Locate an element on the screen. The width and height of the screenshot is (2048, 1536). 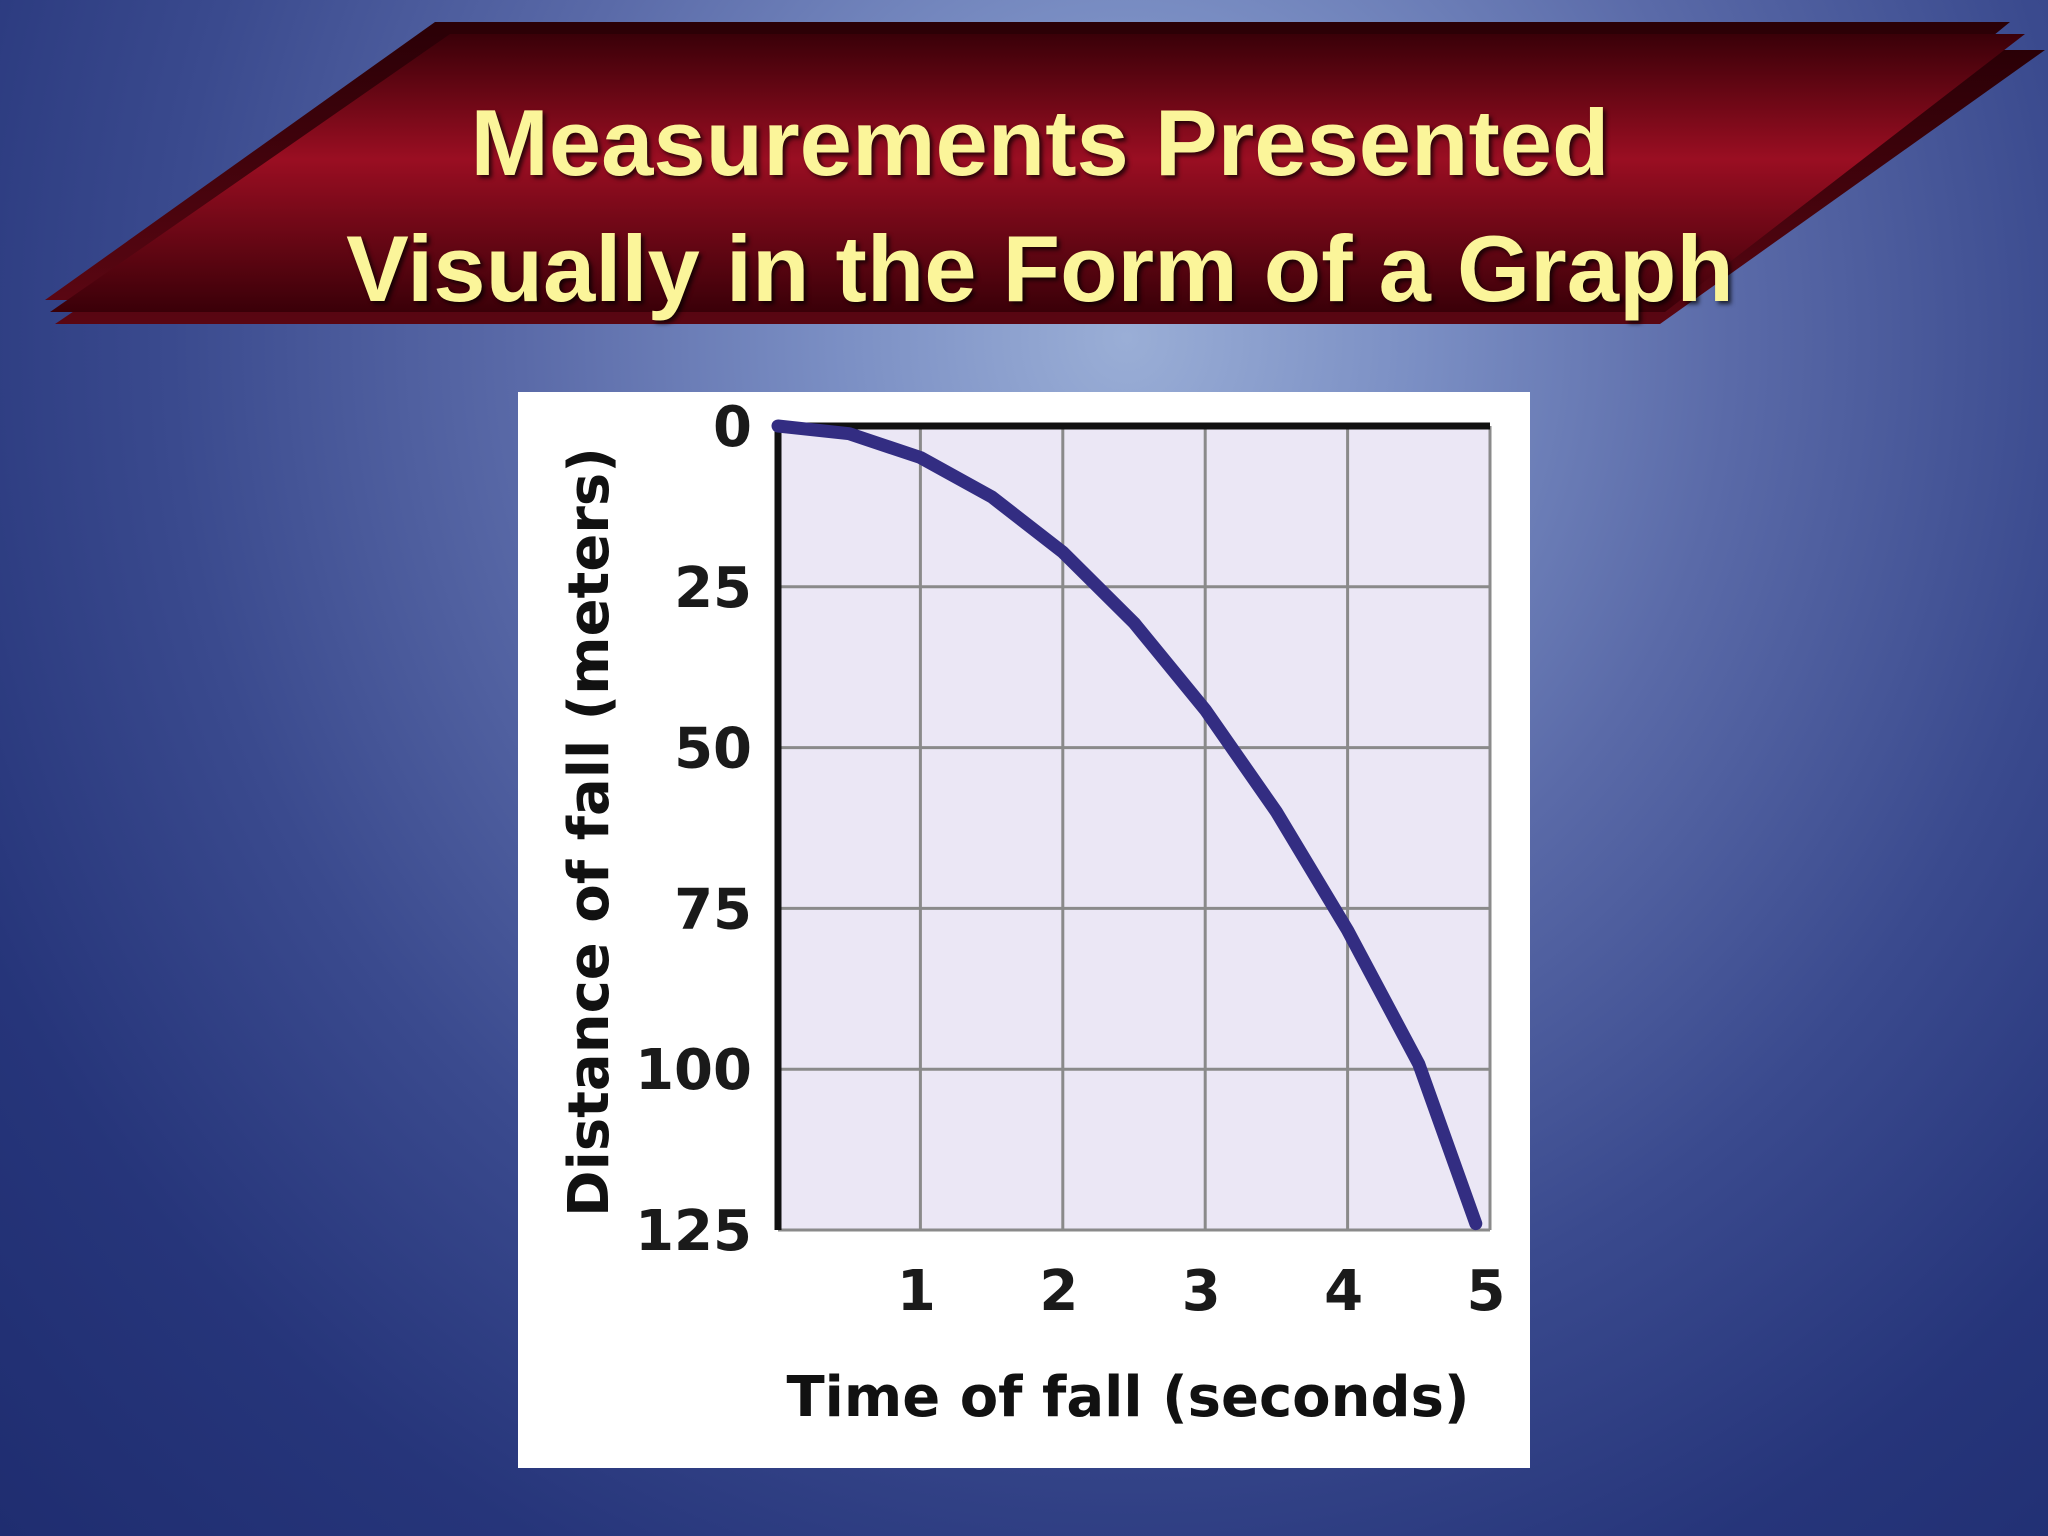
y-tick-label: 50 is located at coordinates (713, 749).